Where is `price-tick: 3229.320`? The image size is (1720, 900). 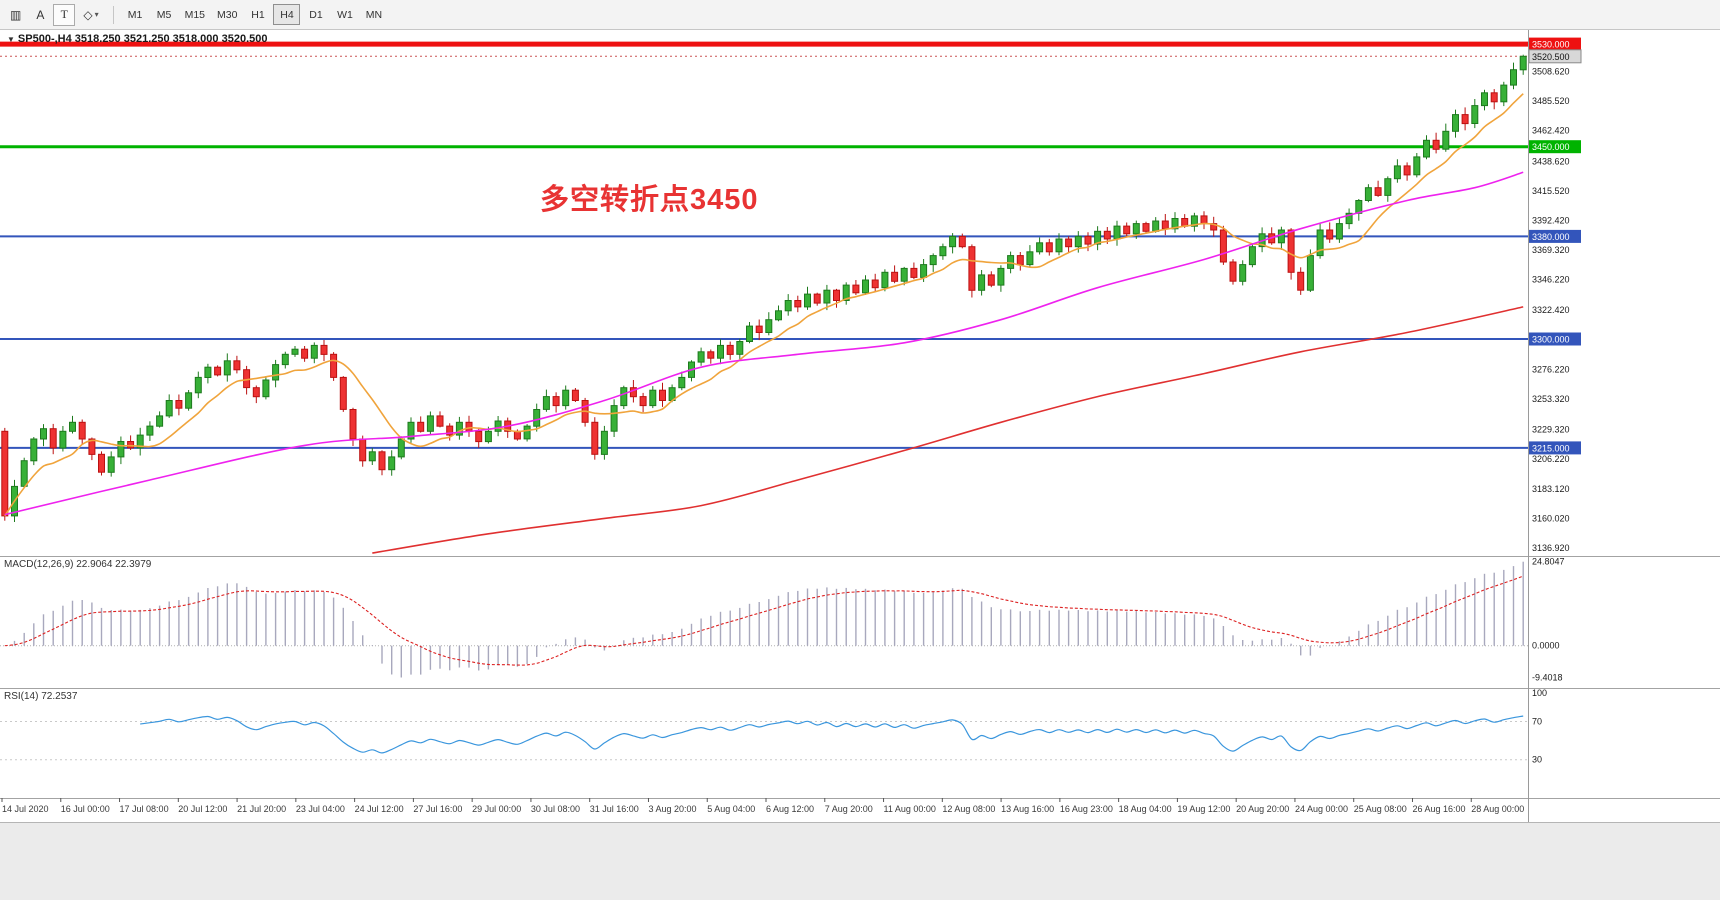
price-tick: 3229.320 is located at coordinates (1551, 430).